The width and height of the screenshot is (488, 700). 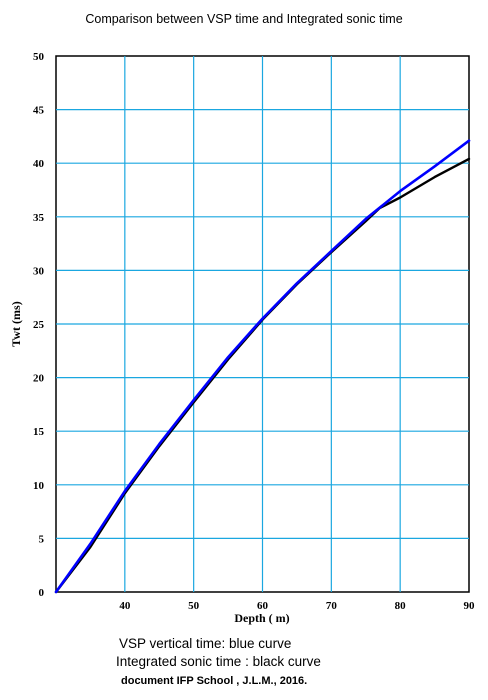 What do you see at coordinates (39, 218) in the screenshot?
I see `y-tick-label: 35` at bounding box center [39, 218].